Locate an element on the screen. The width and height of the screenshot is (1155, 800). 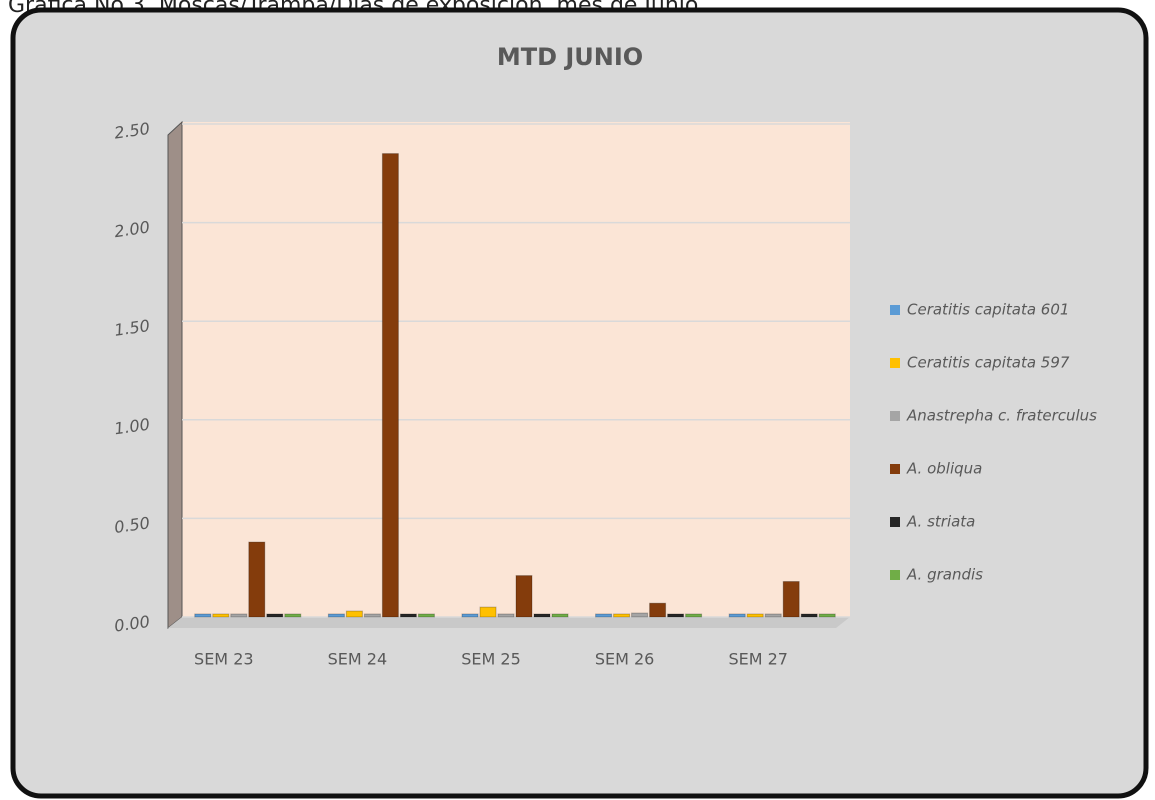
y-tick-label: 2.50 is located at coordinates (132, 131).